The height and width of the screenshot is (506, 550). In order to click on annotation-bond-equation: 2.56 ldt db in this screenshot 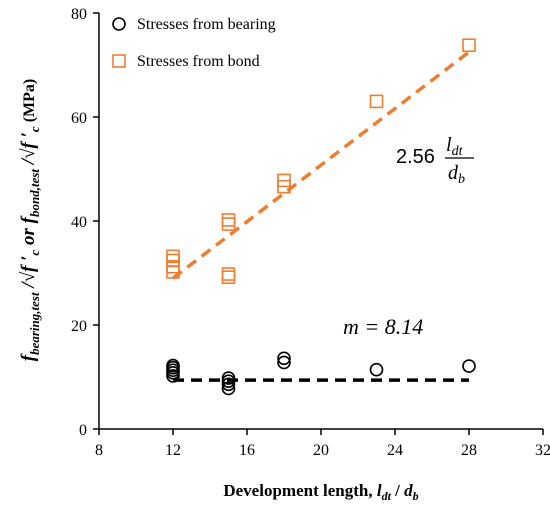, I will do `click(435, 160)`.